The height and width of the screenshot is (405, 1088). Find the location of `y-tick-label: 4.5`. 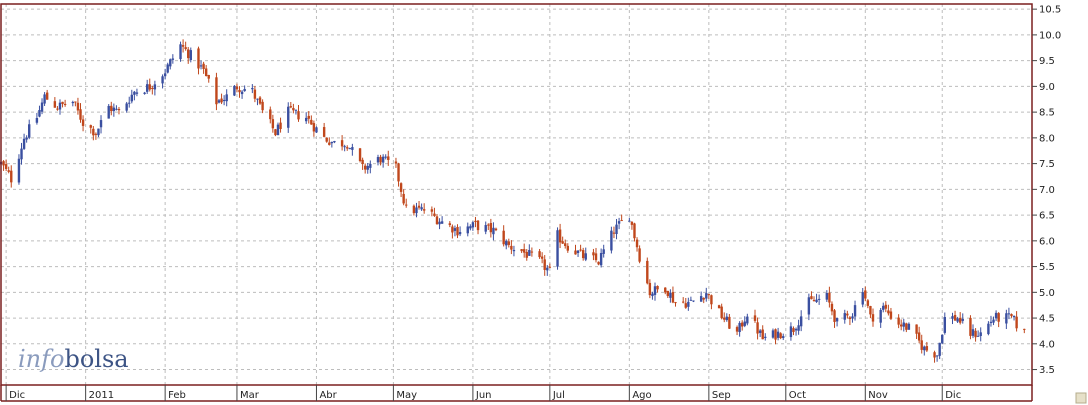

y-tick-label: 4.5 is located at coordinates (1047, 319).